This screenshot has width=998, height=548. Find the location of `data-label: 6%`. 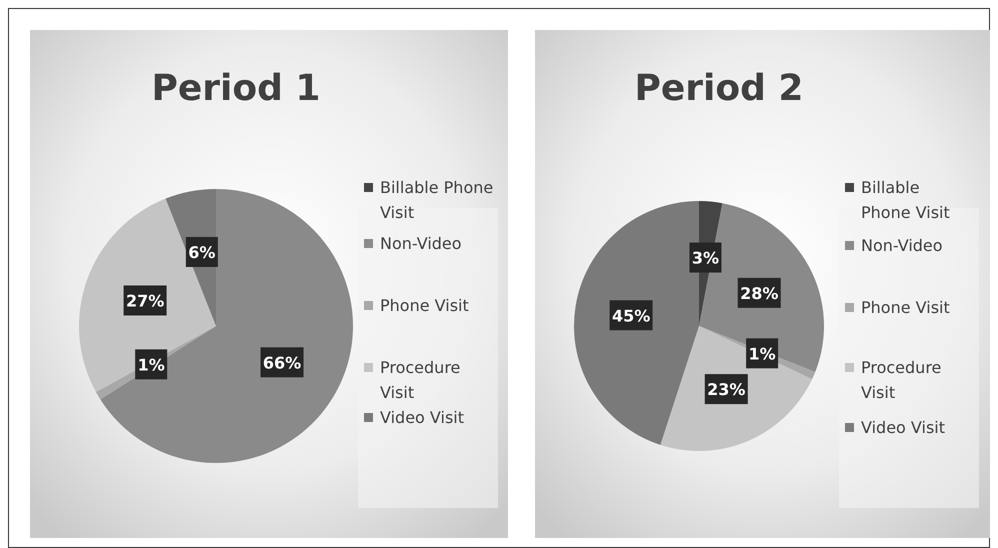

data-label: 6% is located at coordinates (202, 252).